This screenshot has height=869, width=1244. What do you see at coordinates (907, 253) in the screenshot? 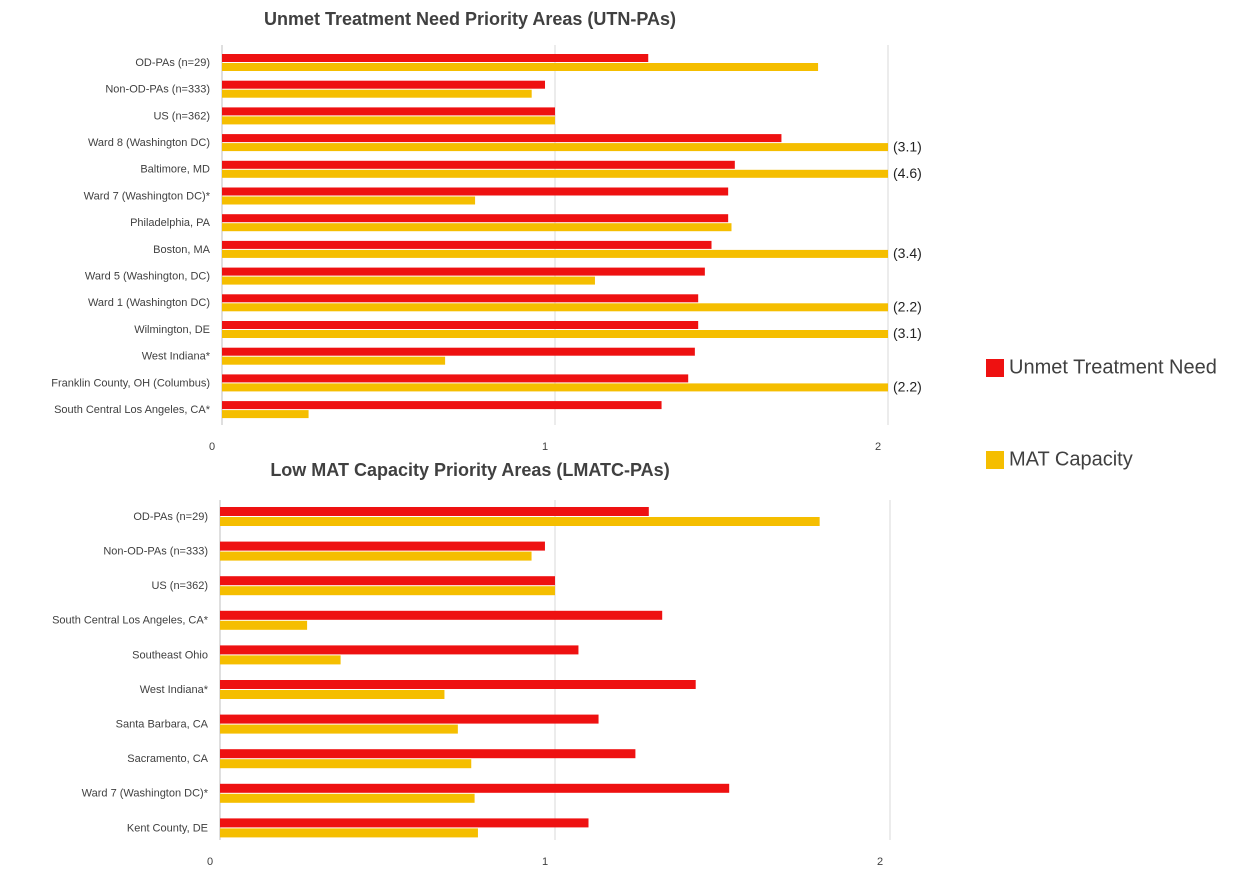
I see `value-label: (3.4)` at bounding box center [907, 253].